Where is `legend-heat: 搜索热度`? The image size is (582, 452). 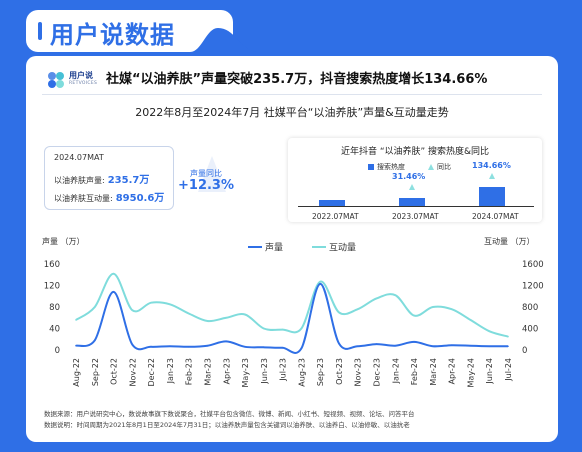 legend-heat: 搜索热度 is located at coordinates (386, 167).